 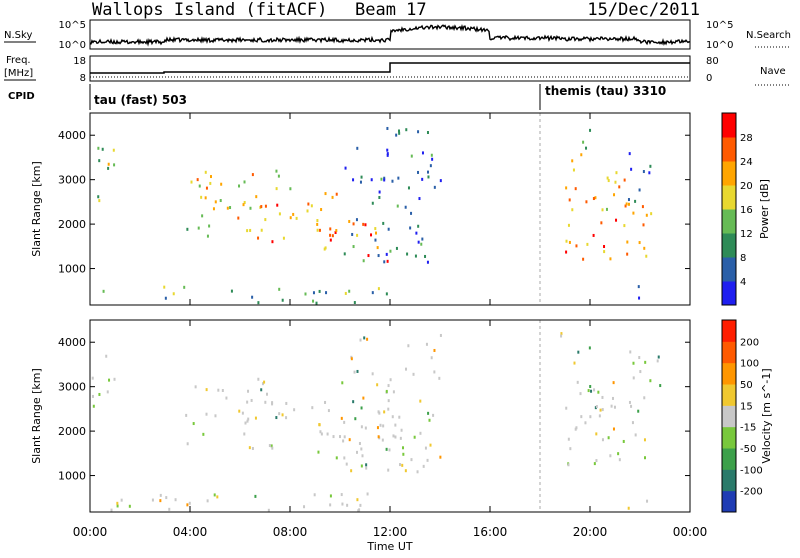 What do you see at coordinates (712, 61) in the screenshot?
I see `nave-tick-top: 80` at bounding box center [712, 61].